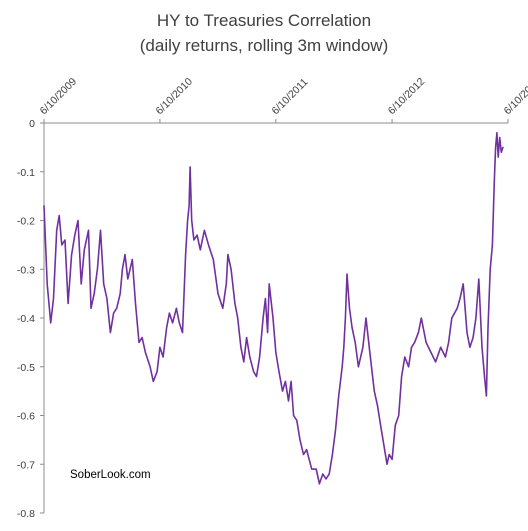  What do you see at coordinates (59, 96) in the screenshot?
I see `x-tick-label: 6/10/2009` at bounding box center [59, 96].